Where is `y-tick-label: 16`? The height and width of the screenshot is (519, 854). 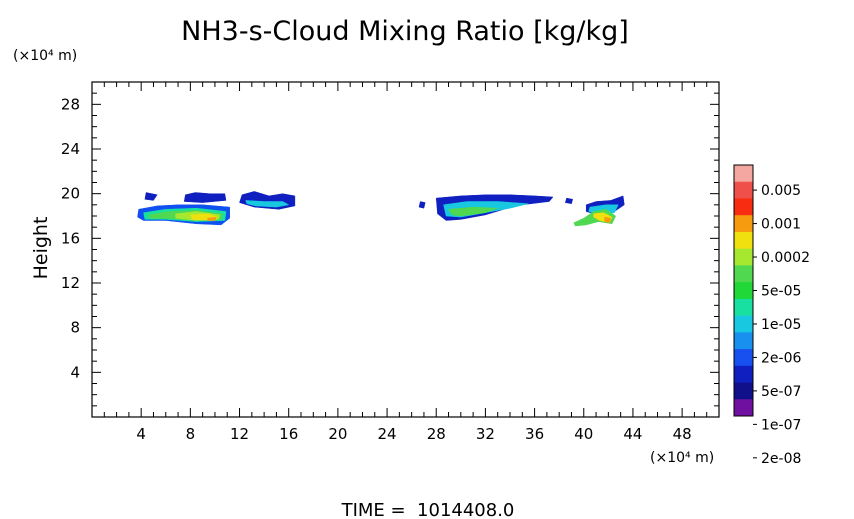 y-tick-label: 16 is located at coordinates (70, 238).